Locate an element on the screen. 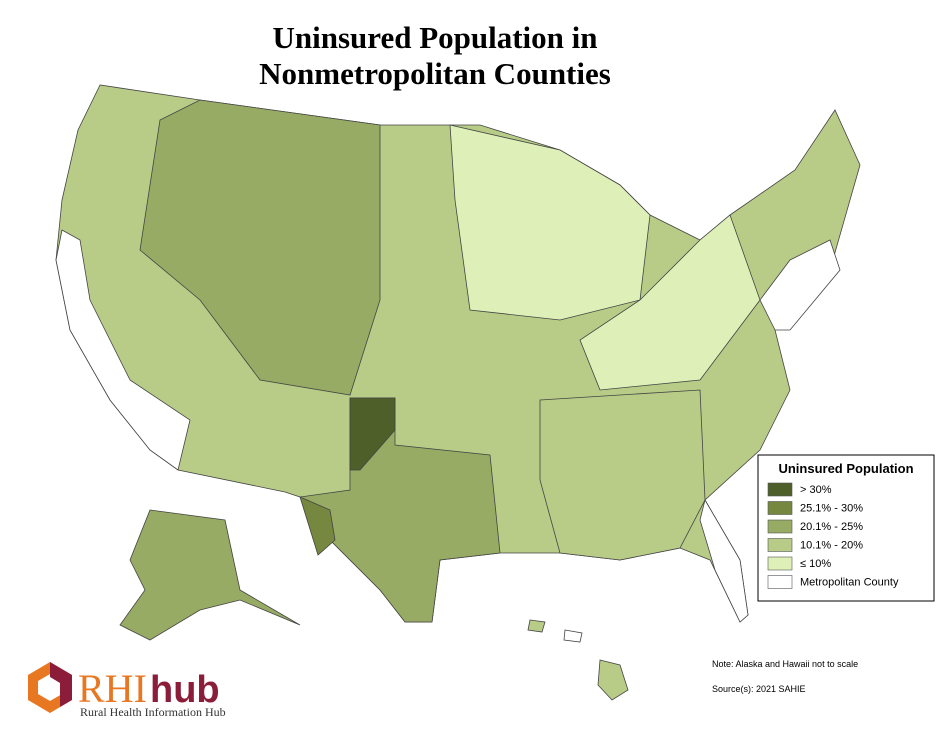 Image resolution: width=950 pixels, height=734 pixels. logo-rhi: RHI is located at coordinates (112, 688).